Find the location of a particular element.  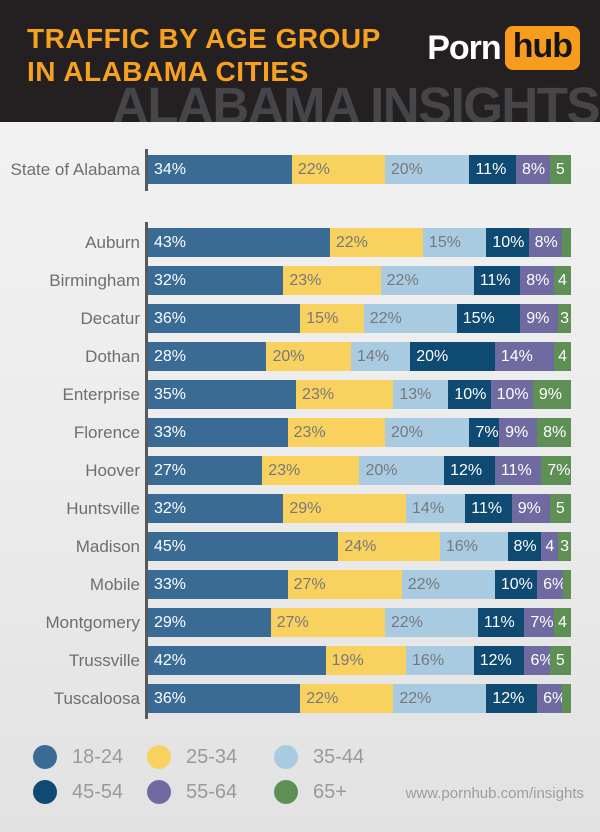

bar-segment-18-24: 43% is located at coordinates (239, 242).